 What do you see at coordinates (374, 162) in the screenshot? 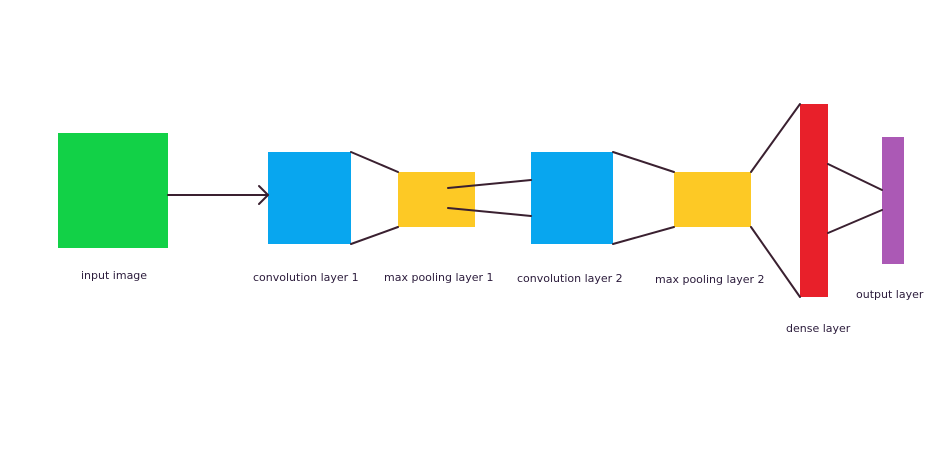
I see `conv1-pool1-connector-top` at bounding box center [374, 162].